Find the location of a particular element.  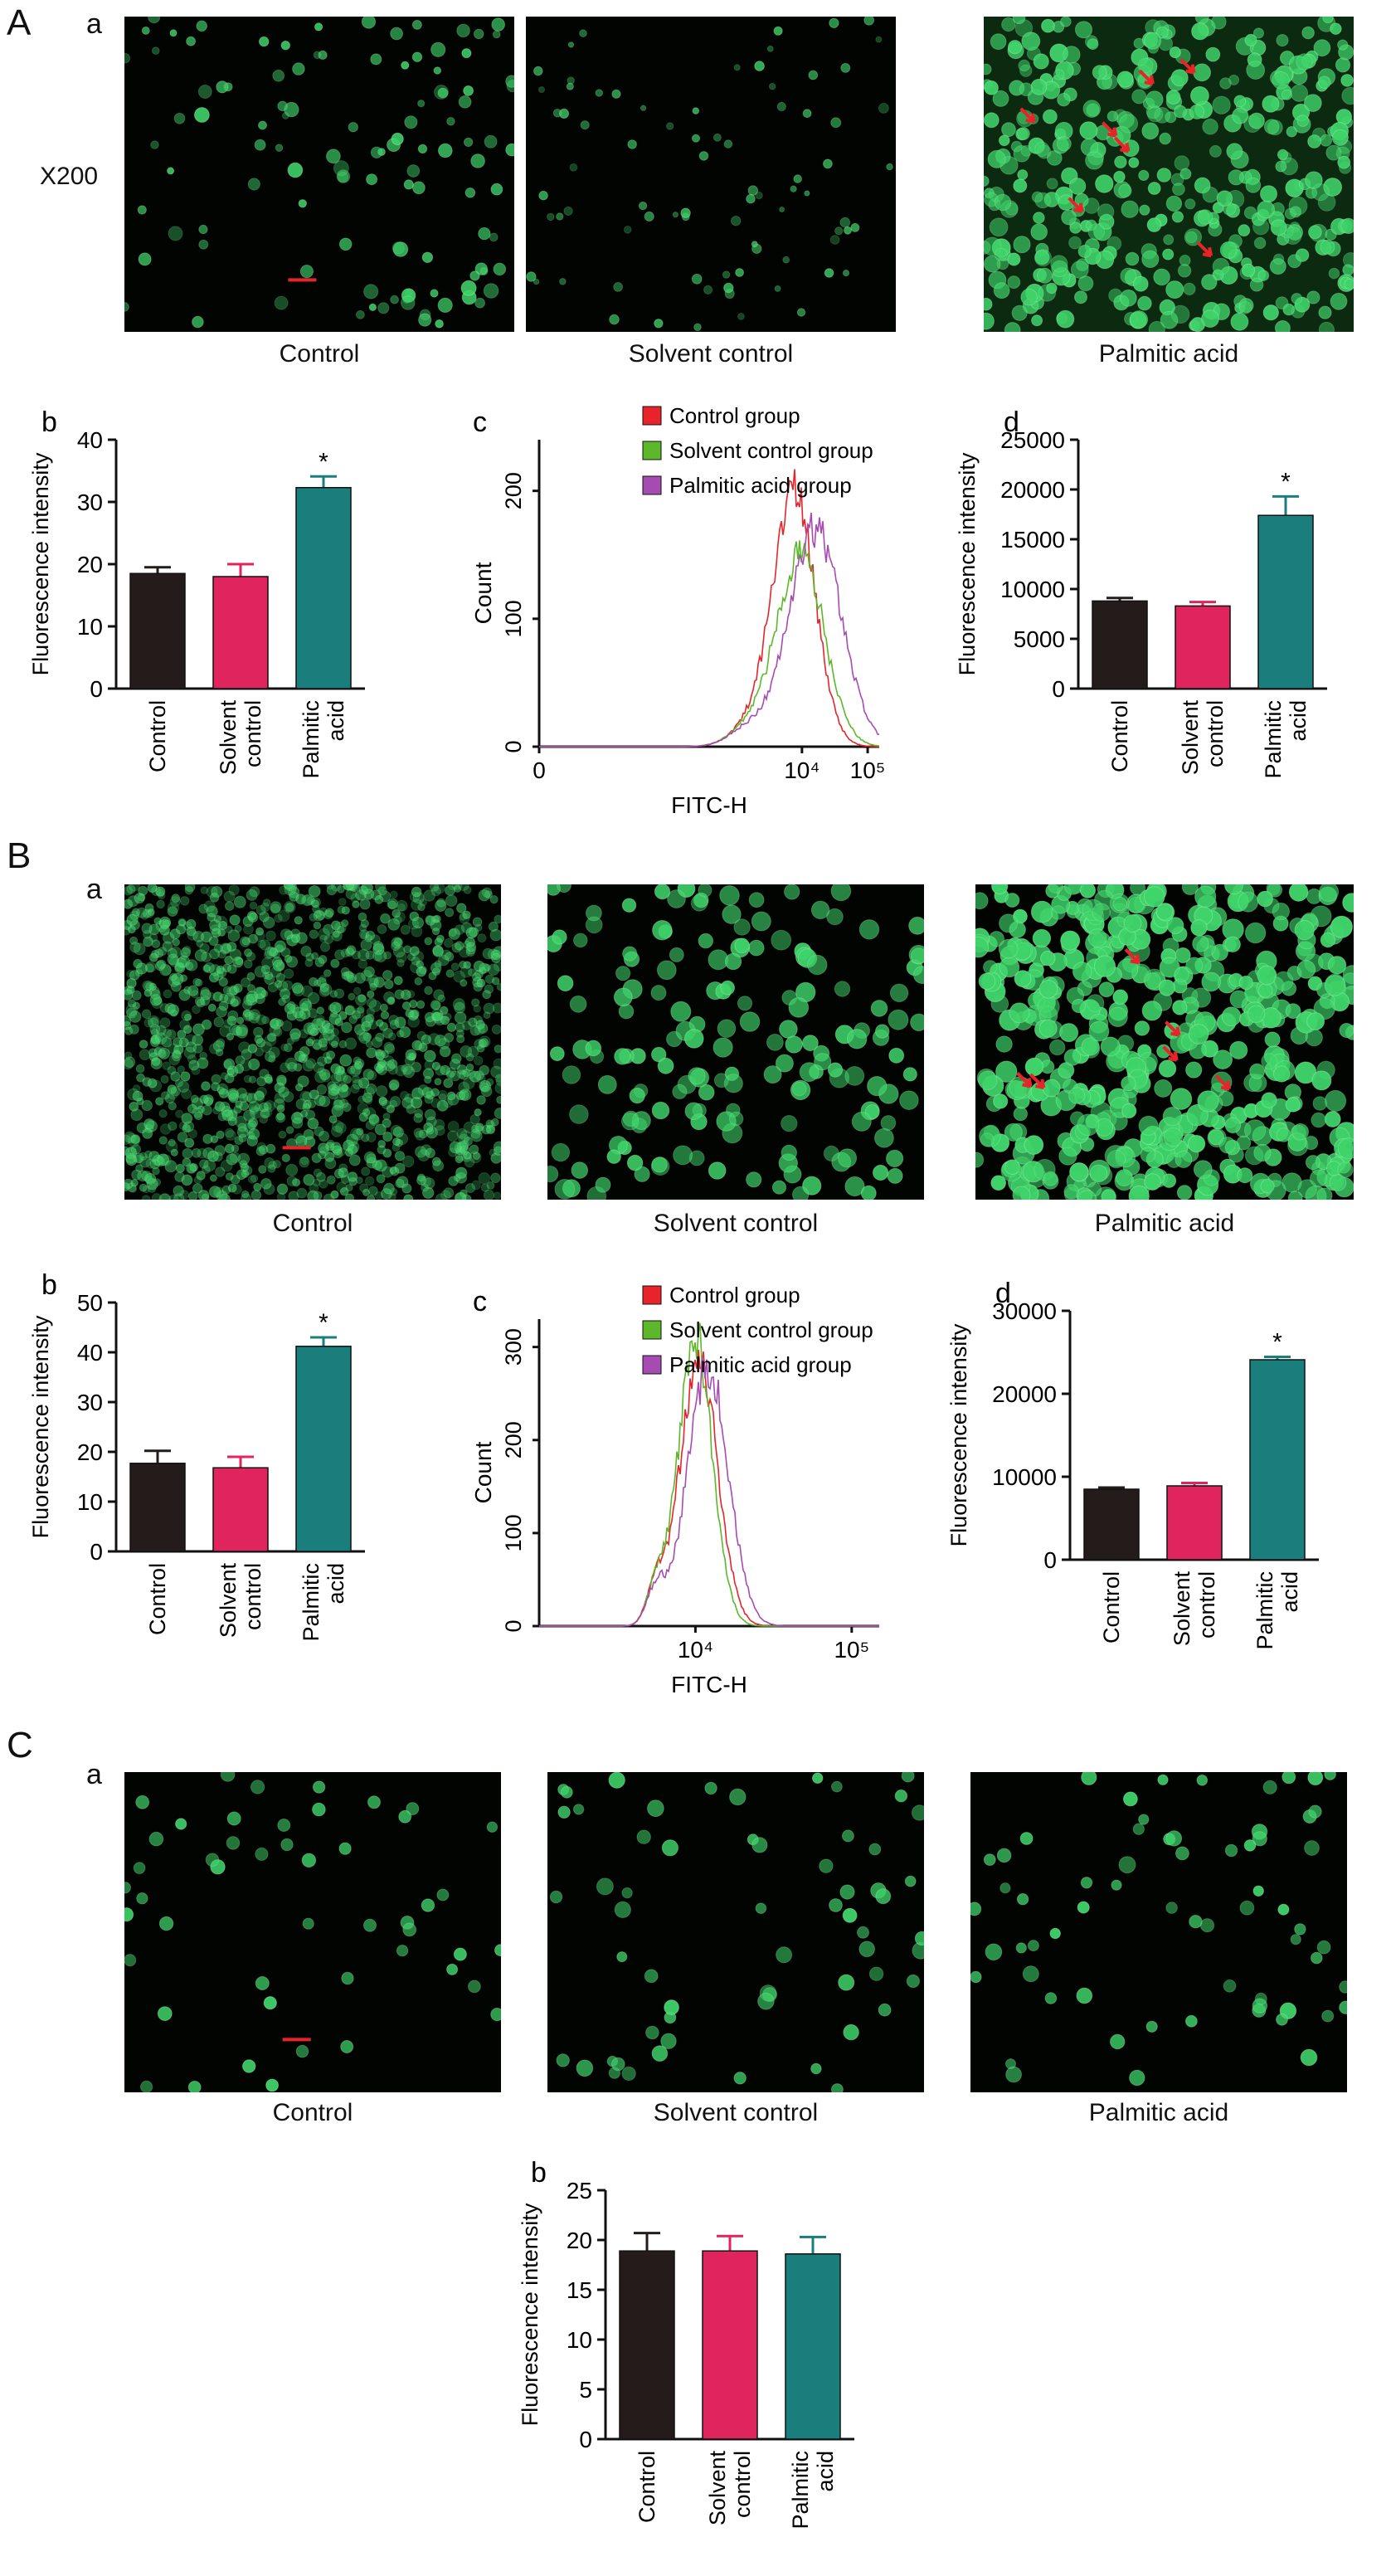

sub-letter-A-a: a is located at coordinates (94, 24).